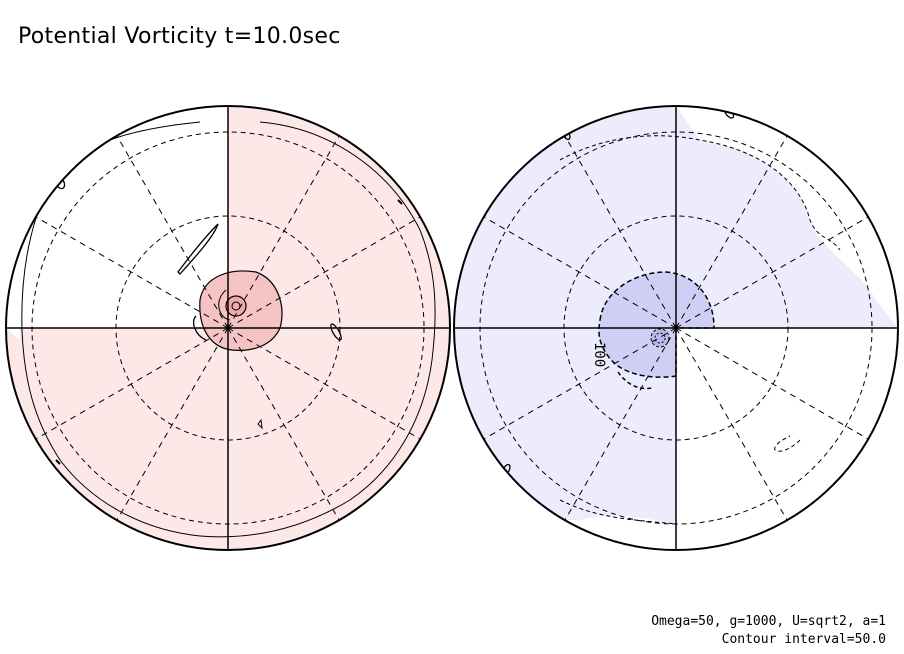 Image resolution: width=904 pixels, height=654 pixels. I want to click on left-streak-contour, so click(198, 249).